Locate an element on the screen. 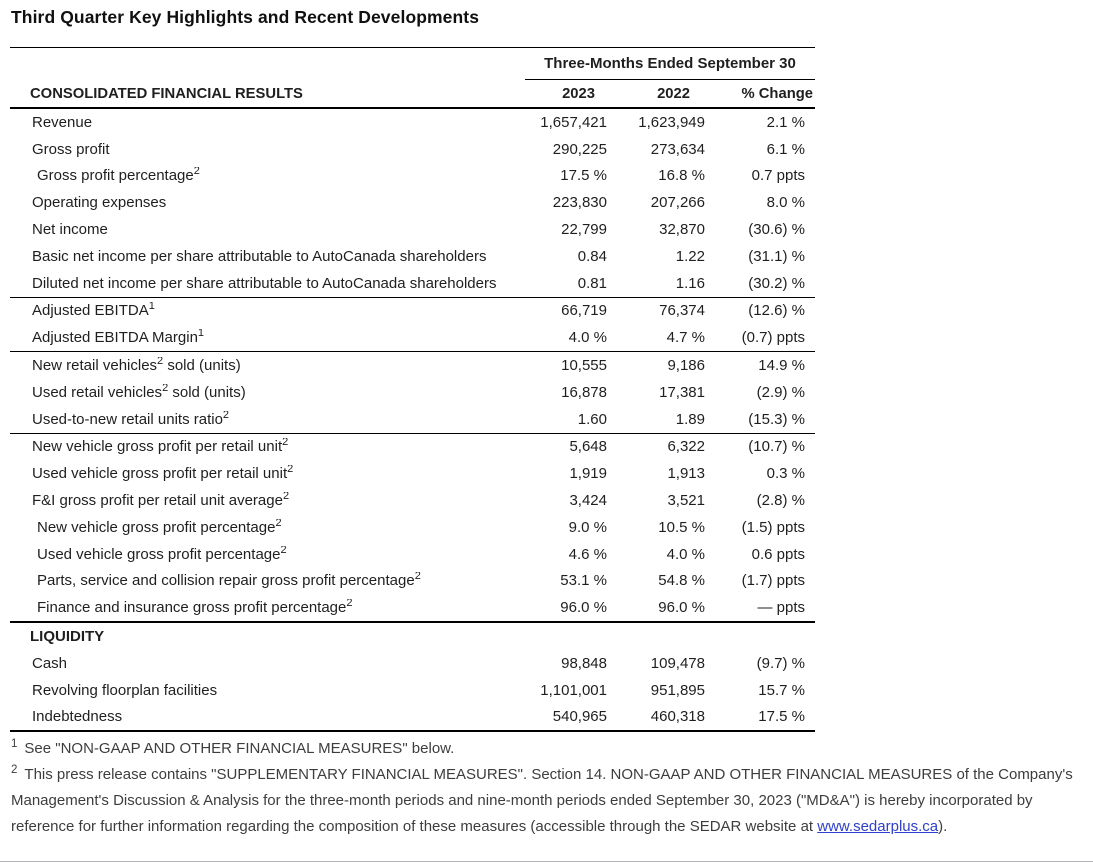  table-row: Indebtedness 540,965 460,318 17.5 % is located at coordinates (412, 717).